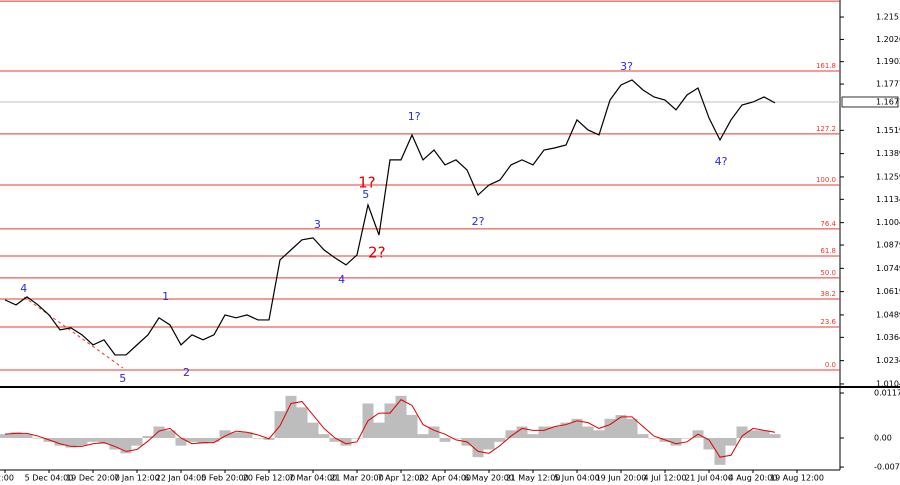  What do you see at coordinates (165, 296) in the screenshot?
I see `wave-label: 1` at bounding box center [165, 296].